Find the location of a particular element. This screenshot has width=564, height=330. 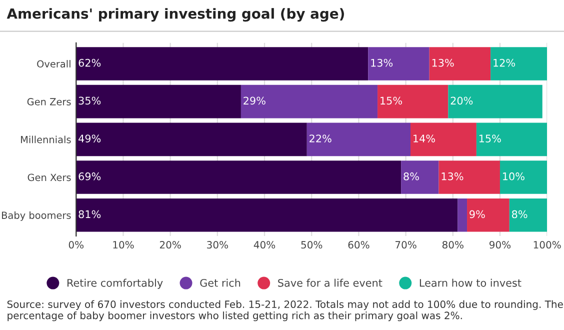

source-note: Source: survey of 670 investors conducted Feb. 15-21, 2022. Totals may not add to 100% due to rounding. The percentage of baby boomer investors who listed getting rich as their primary goal was 2%. is located at coordinates (285, 311).